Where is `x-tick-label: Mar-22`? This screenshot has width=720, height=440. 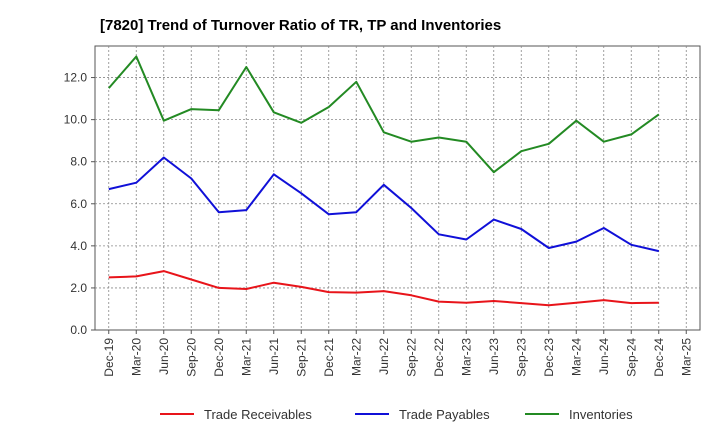 x-tick-label: Mar-22 is located at coordinates (356, 357).